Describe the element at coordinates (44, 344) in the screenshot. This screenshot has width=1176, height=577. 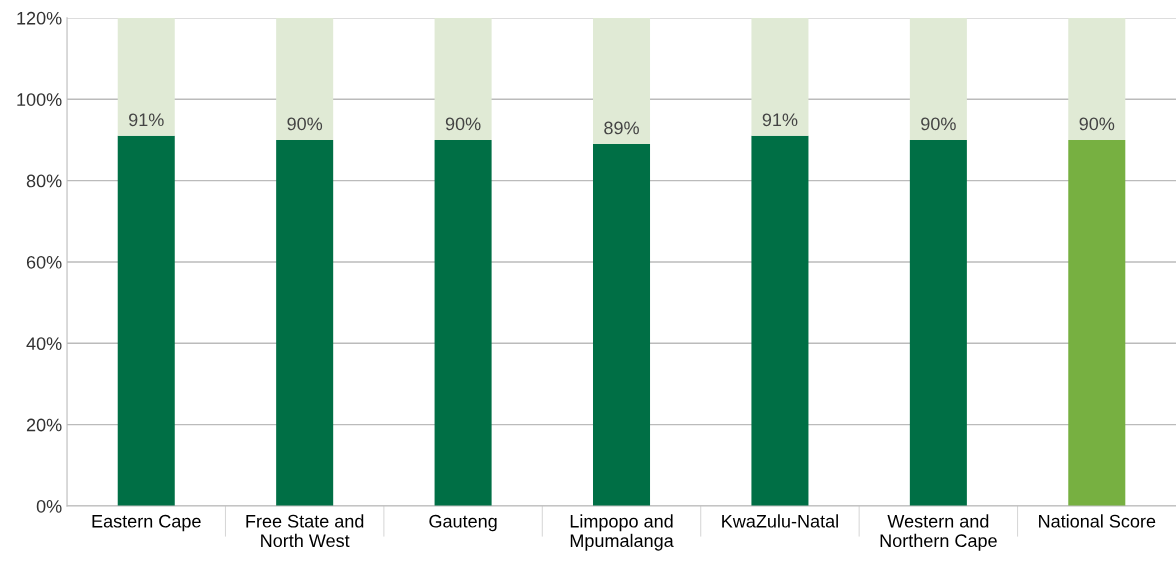
I see `y-tick-label: 40%` at that location.